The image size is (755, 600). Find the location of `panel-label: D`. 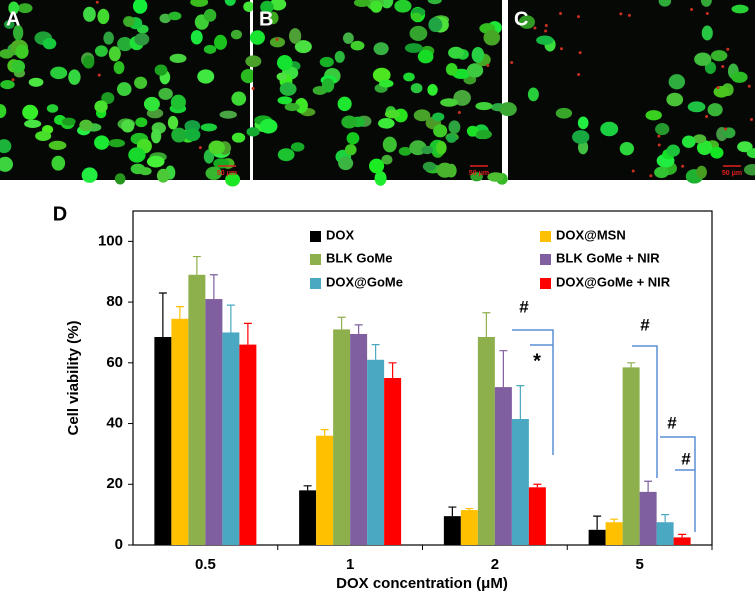

panel-label: D is located at coordinates (60, 214).